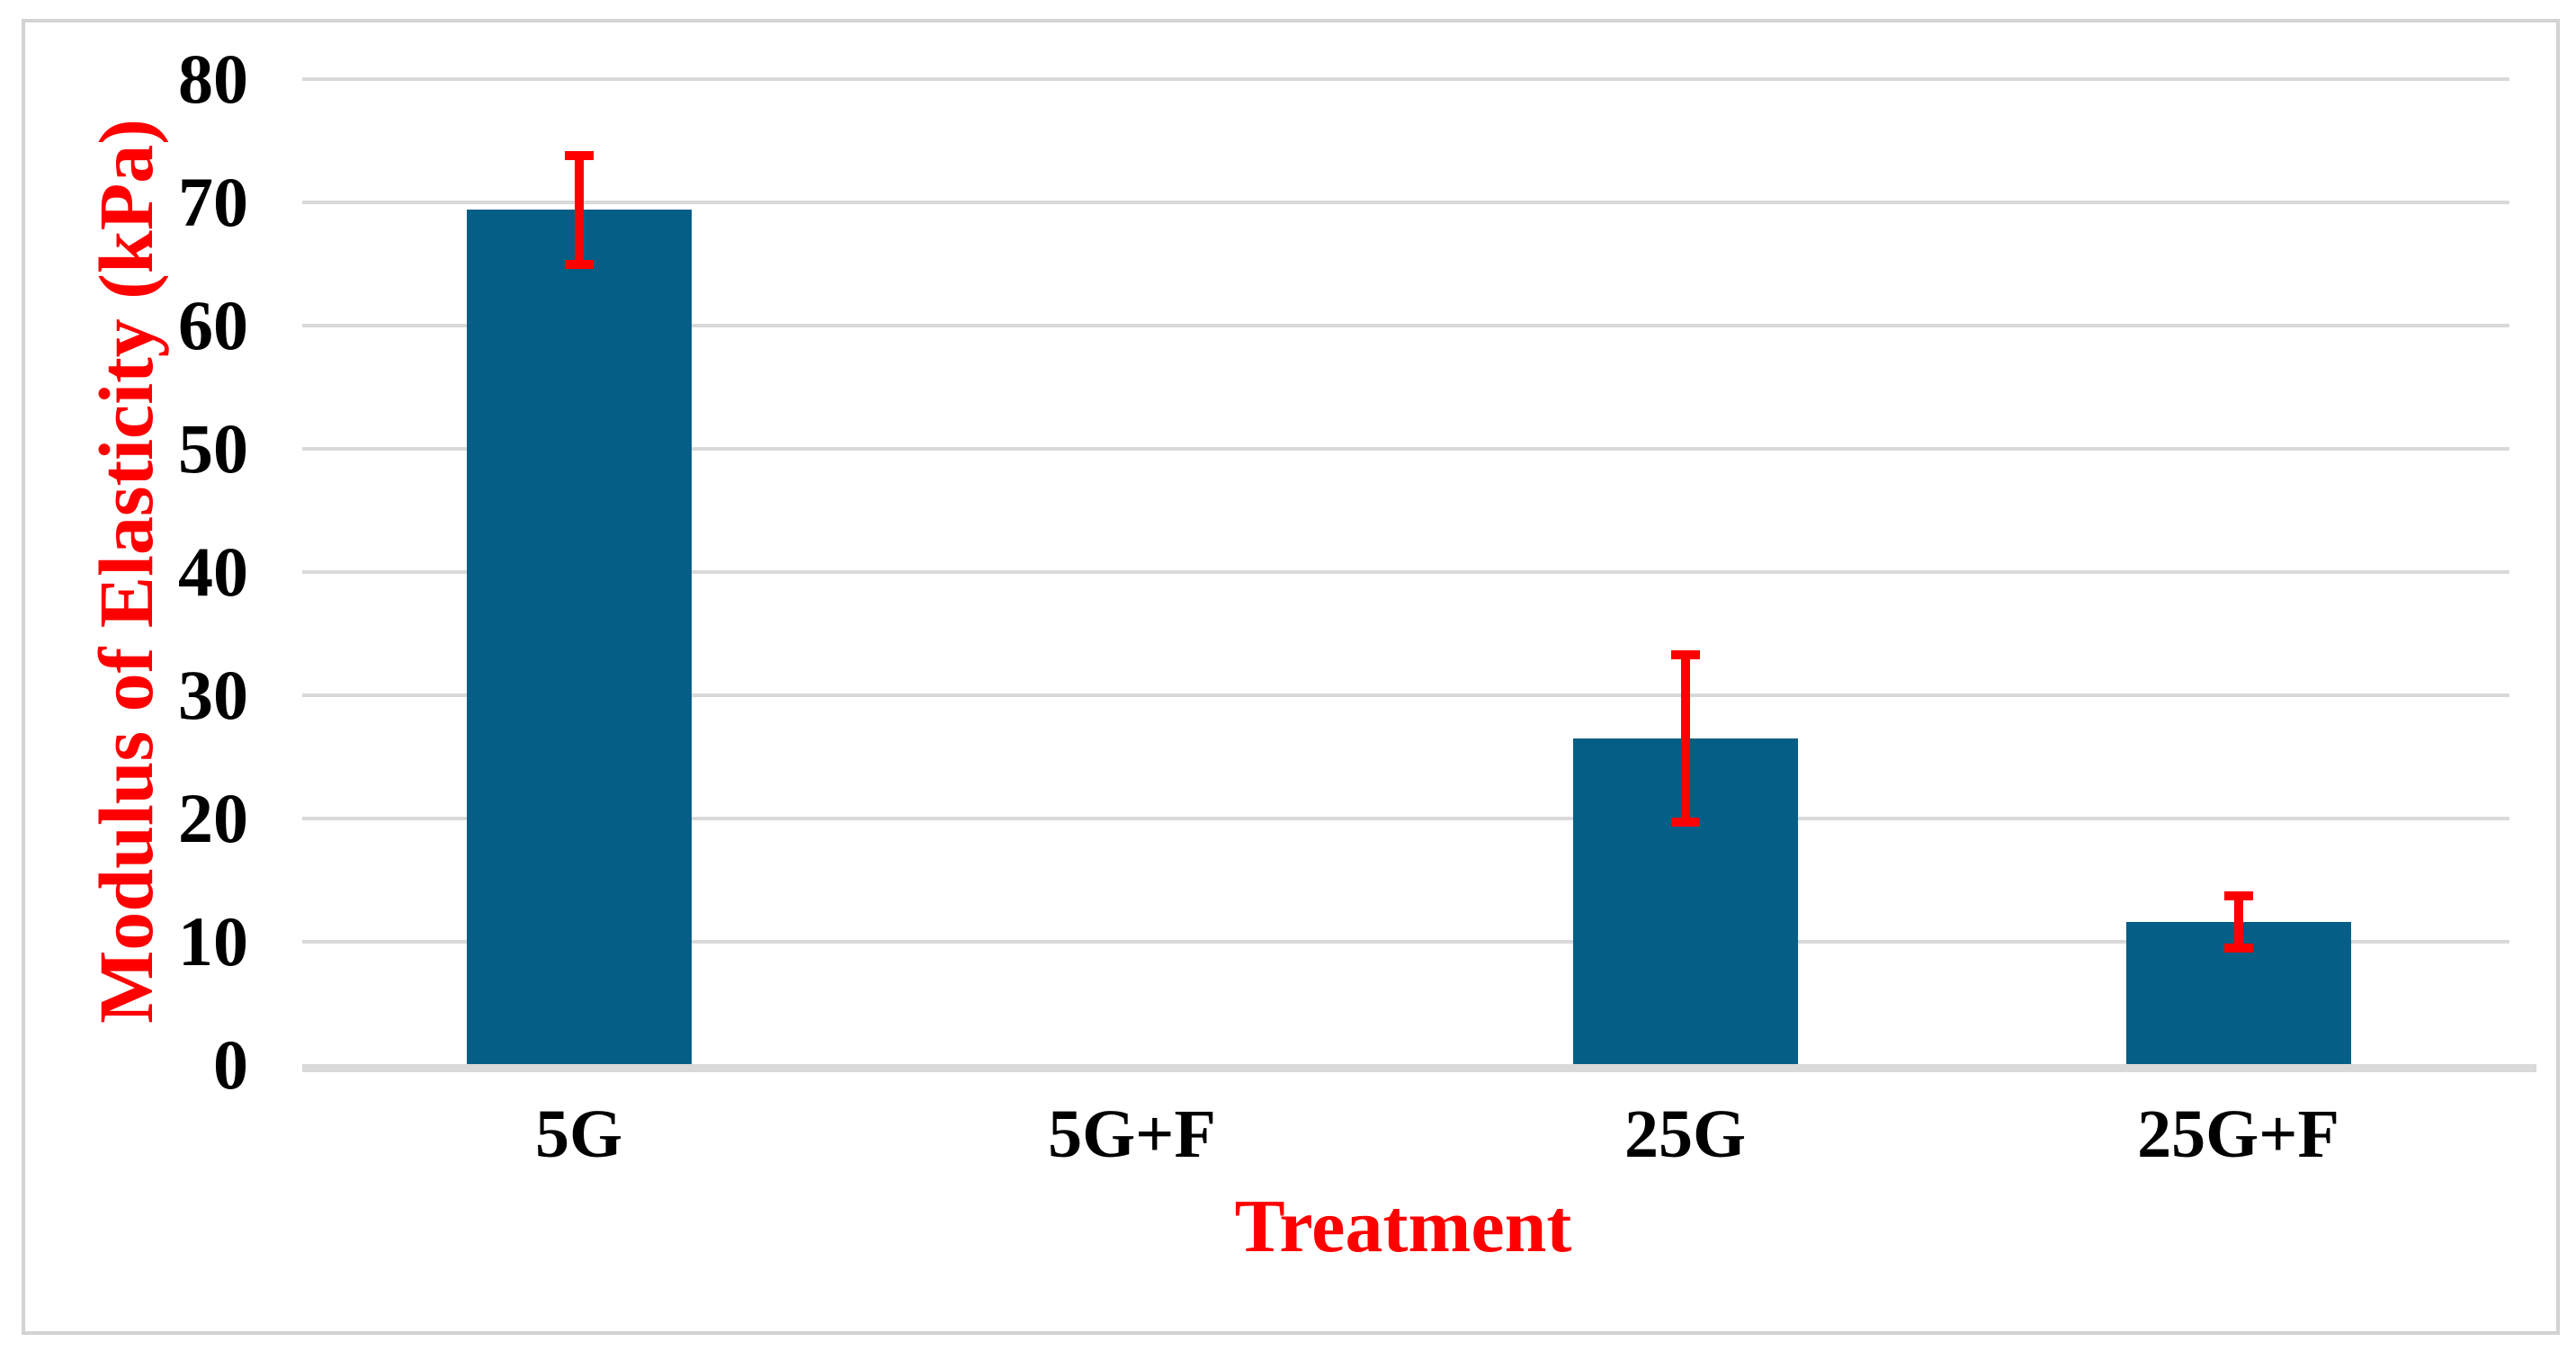 The image size is (2576, 1369). I want to click on y-axis-tick-label: 30, so click(213, 695).